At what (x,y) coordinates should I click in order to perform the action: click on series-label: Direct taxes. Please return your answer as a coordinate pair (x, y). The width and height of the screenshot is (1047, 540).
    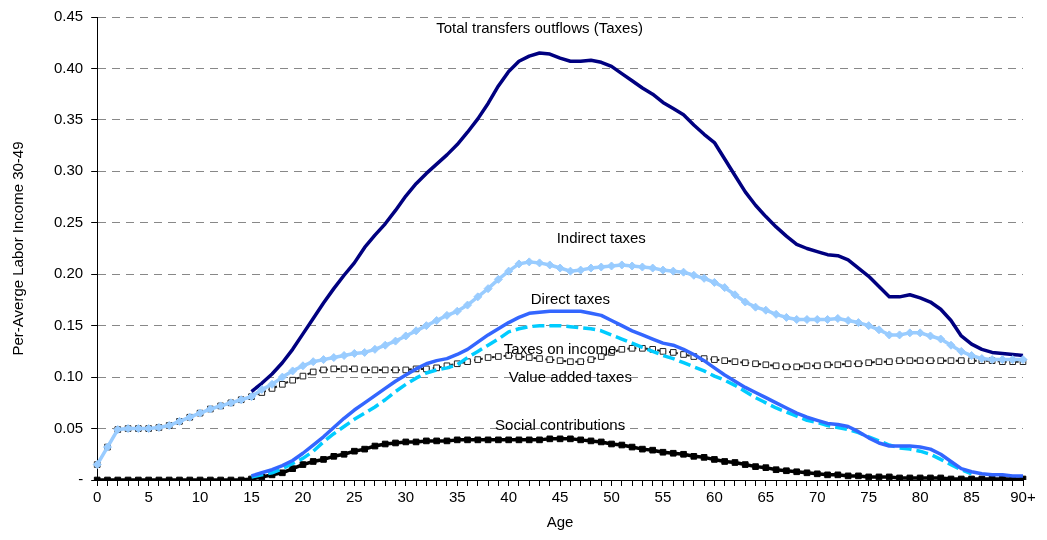
    Looking at the image, I should click on (570, 299).